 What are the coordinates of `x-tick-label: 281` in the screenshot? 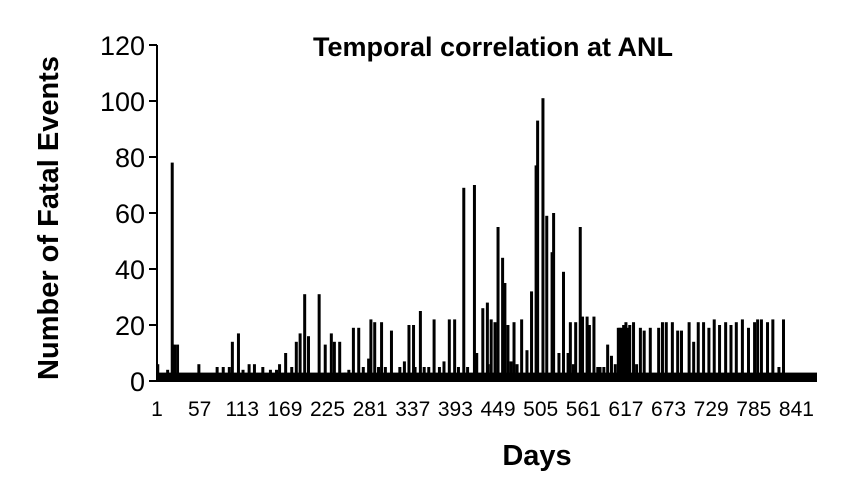 It's located at (370, 409).